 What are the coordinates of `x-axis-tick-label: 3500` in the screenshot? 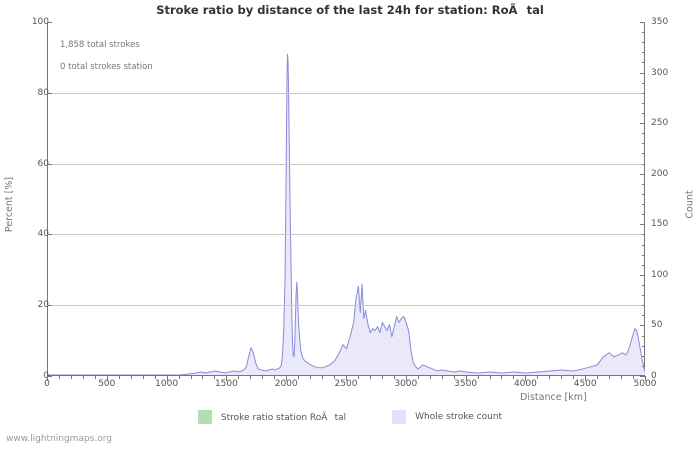 It's located at (466, 384).